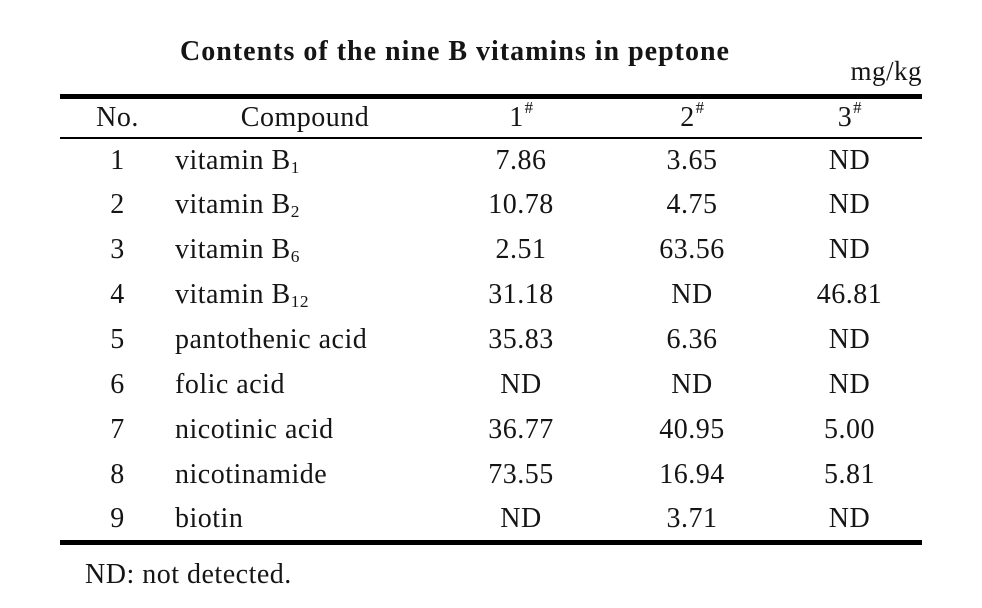  I want to click on value-cell: 31.18, so click(521, 294).